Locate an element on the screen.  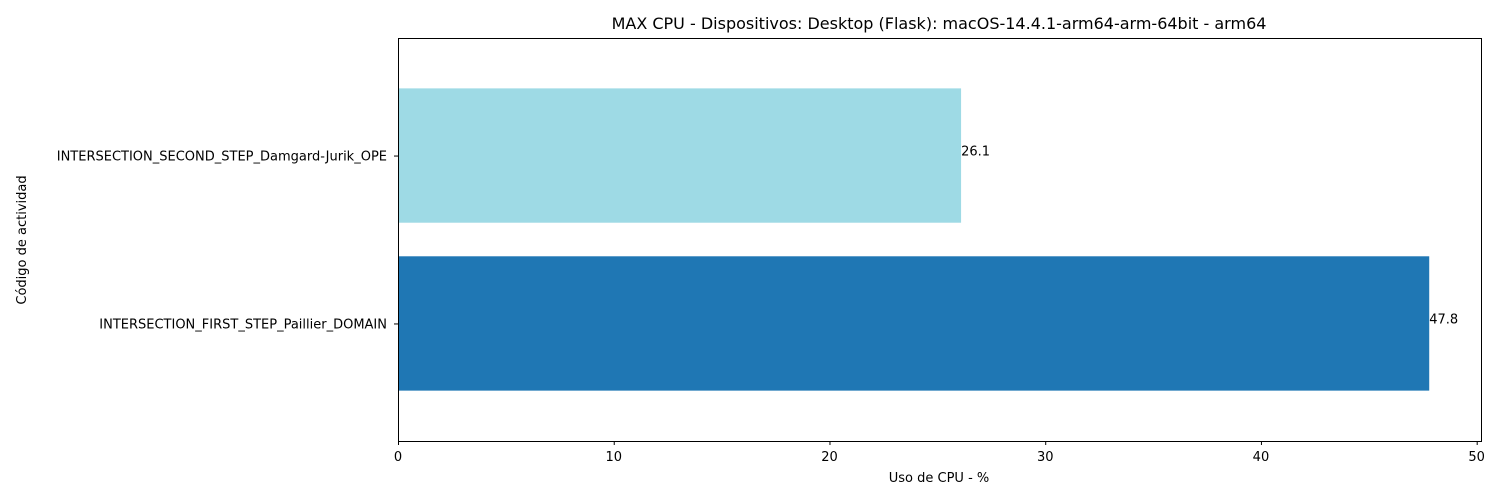
x-axis-label: Uso de CPU - % is located at coordinates (939, 478).